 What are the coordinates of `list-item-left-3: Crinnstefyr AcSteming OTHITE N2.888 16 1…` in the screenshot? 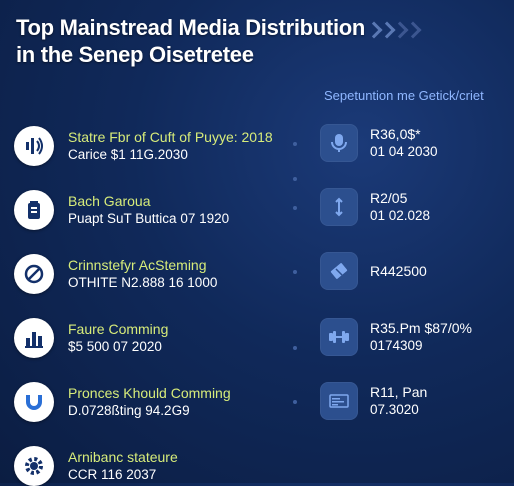 It's located at (115, 274).